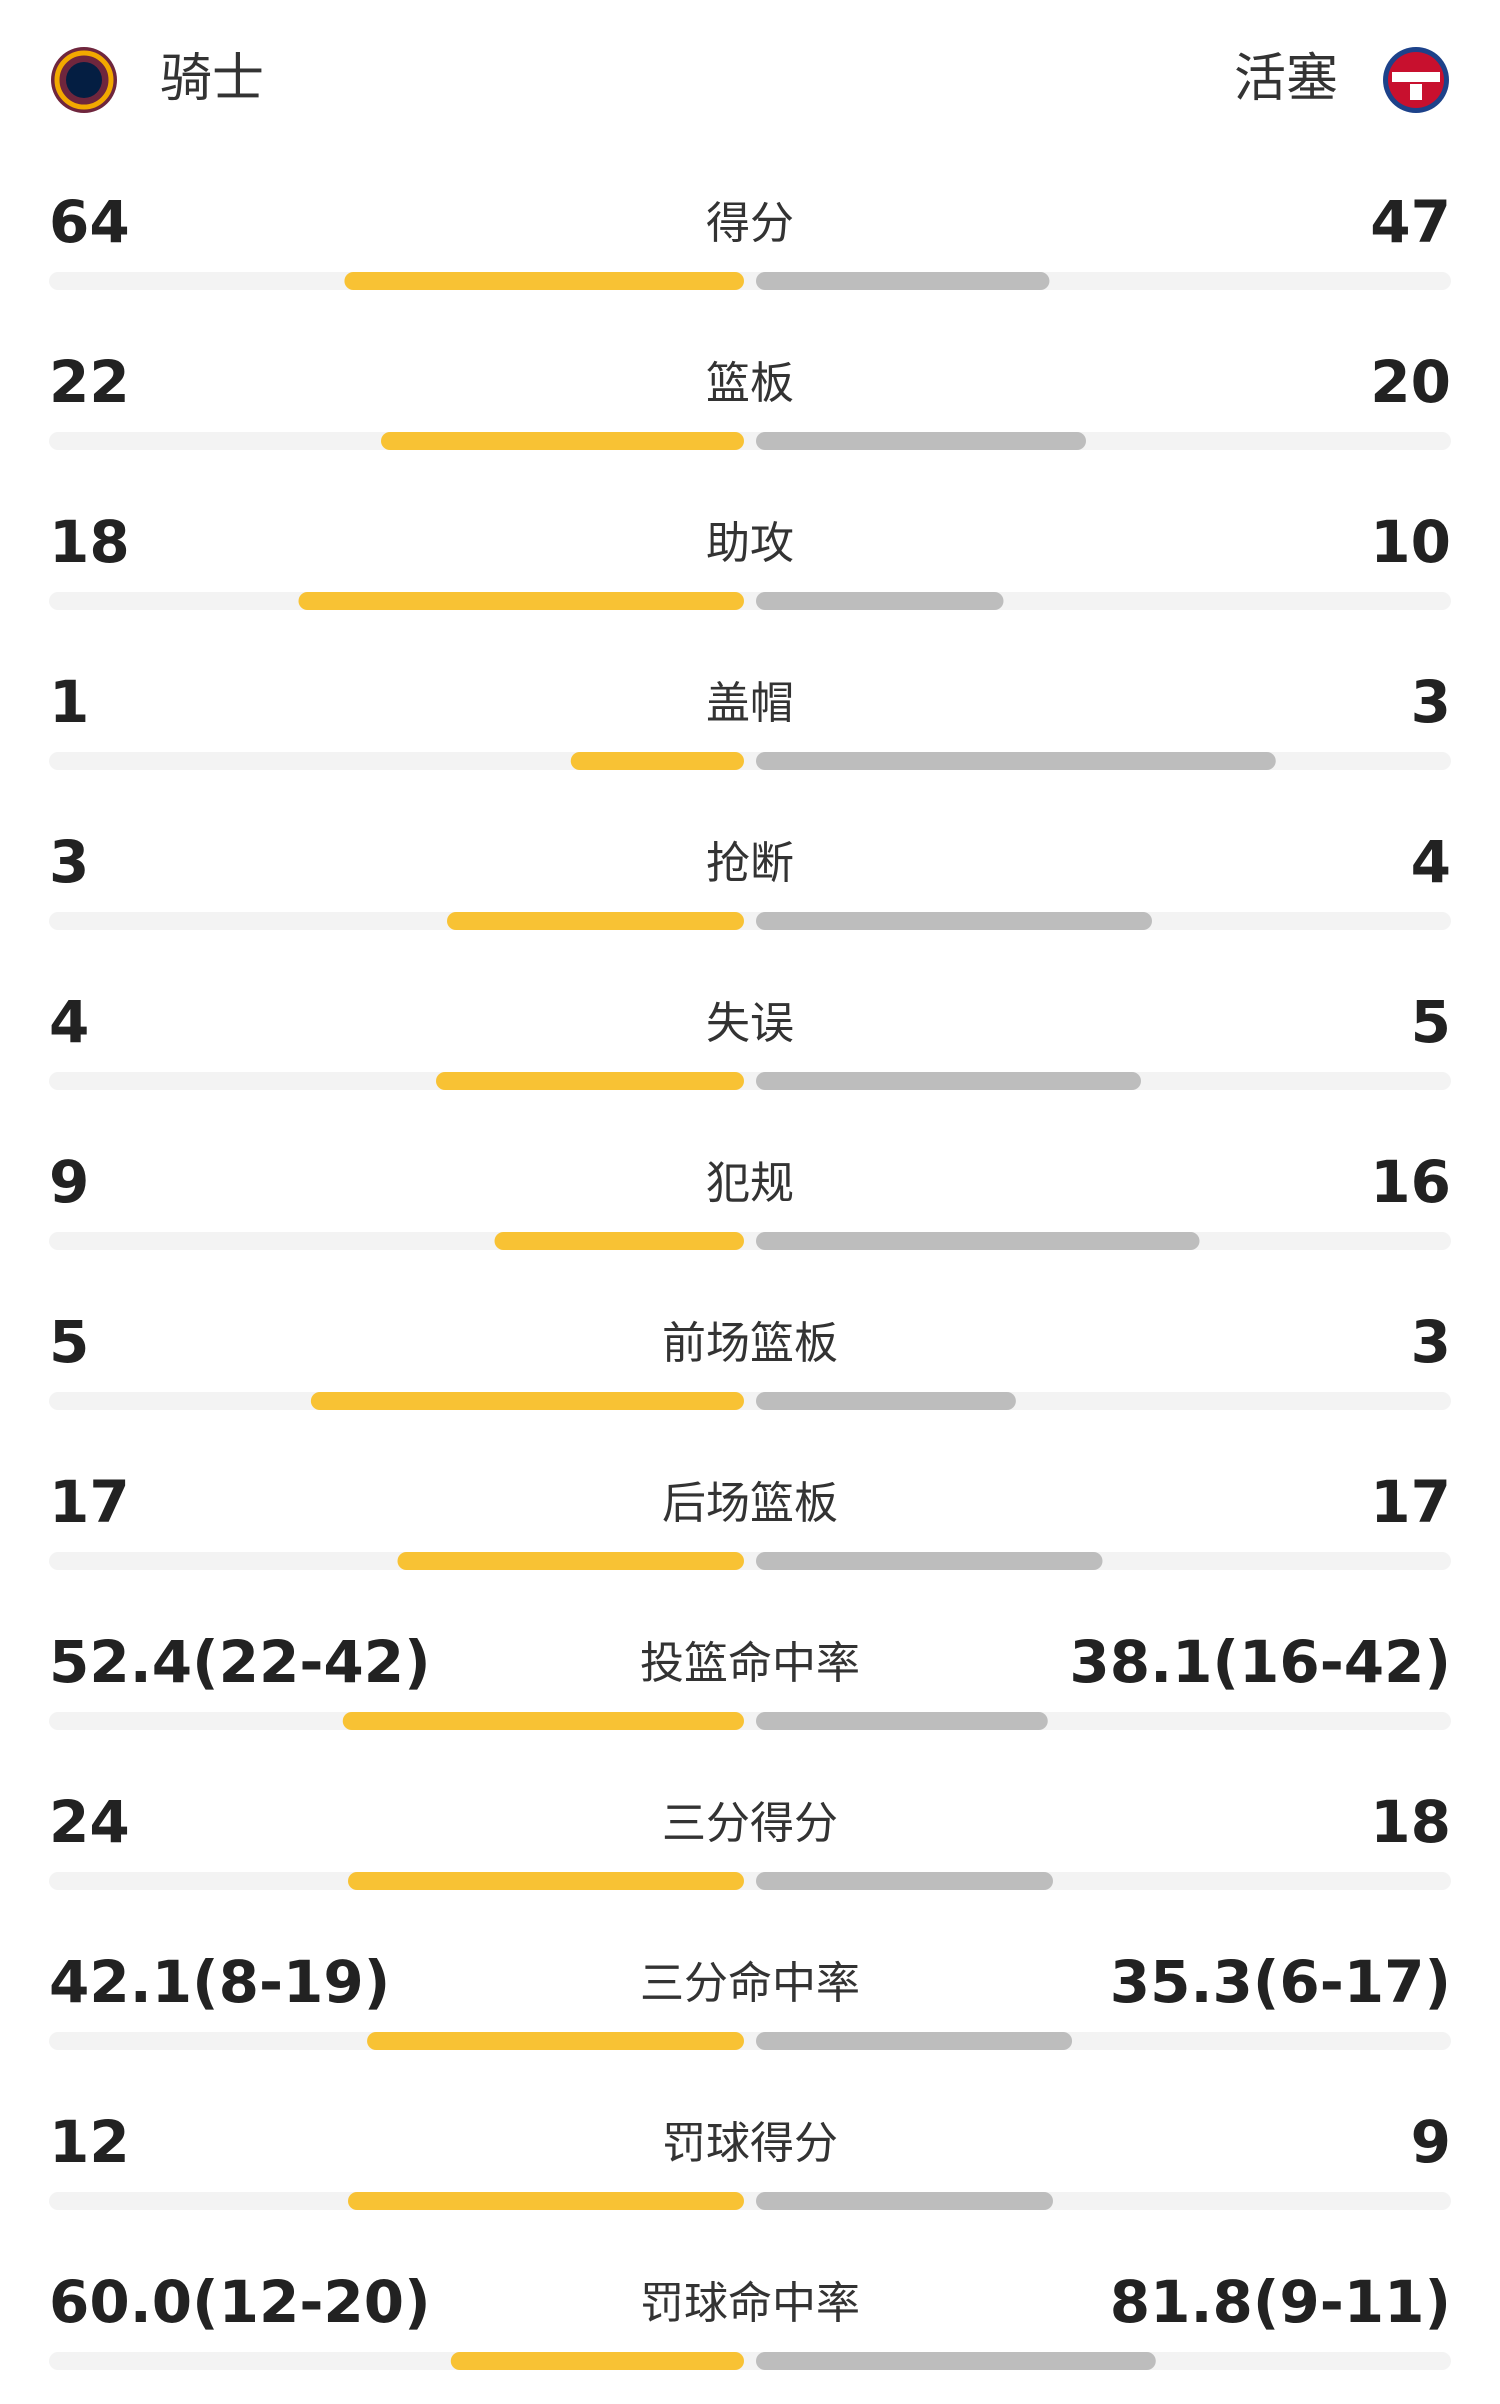  What do you see at coordinates (240, 2302) in the screenshot?
I see `home-value: 60.0(12-20)` at bounding box center [240, 2302].